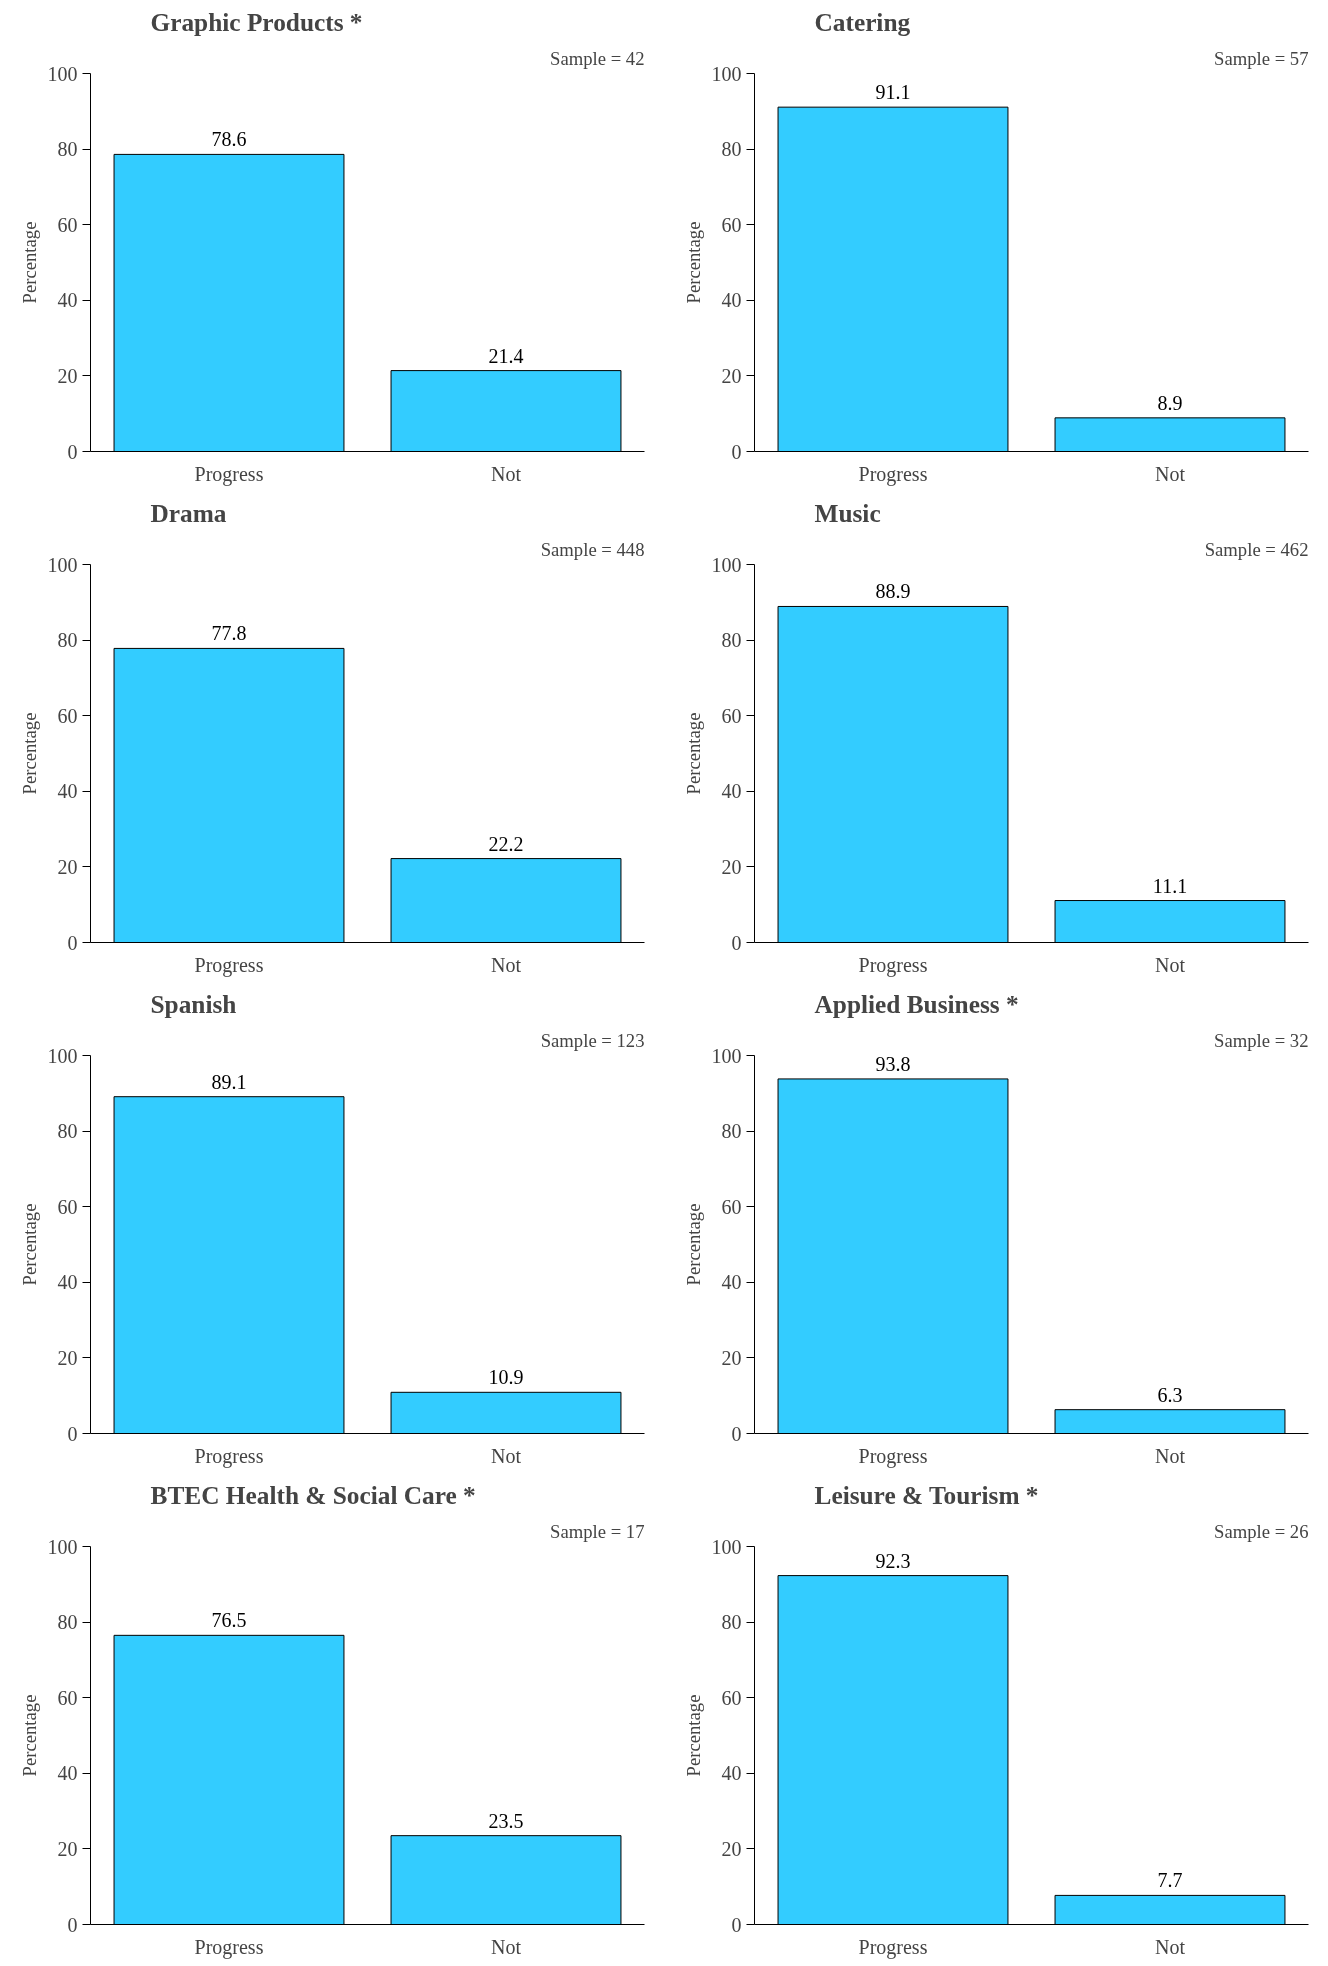 The width and height of the screenshot is (1328, 1966). I want to click on chart-title: Music, so click(847, 512).